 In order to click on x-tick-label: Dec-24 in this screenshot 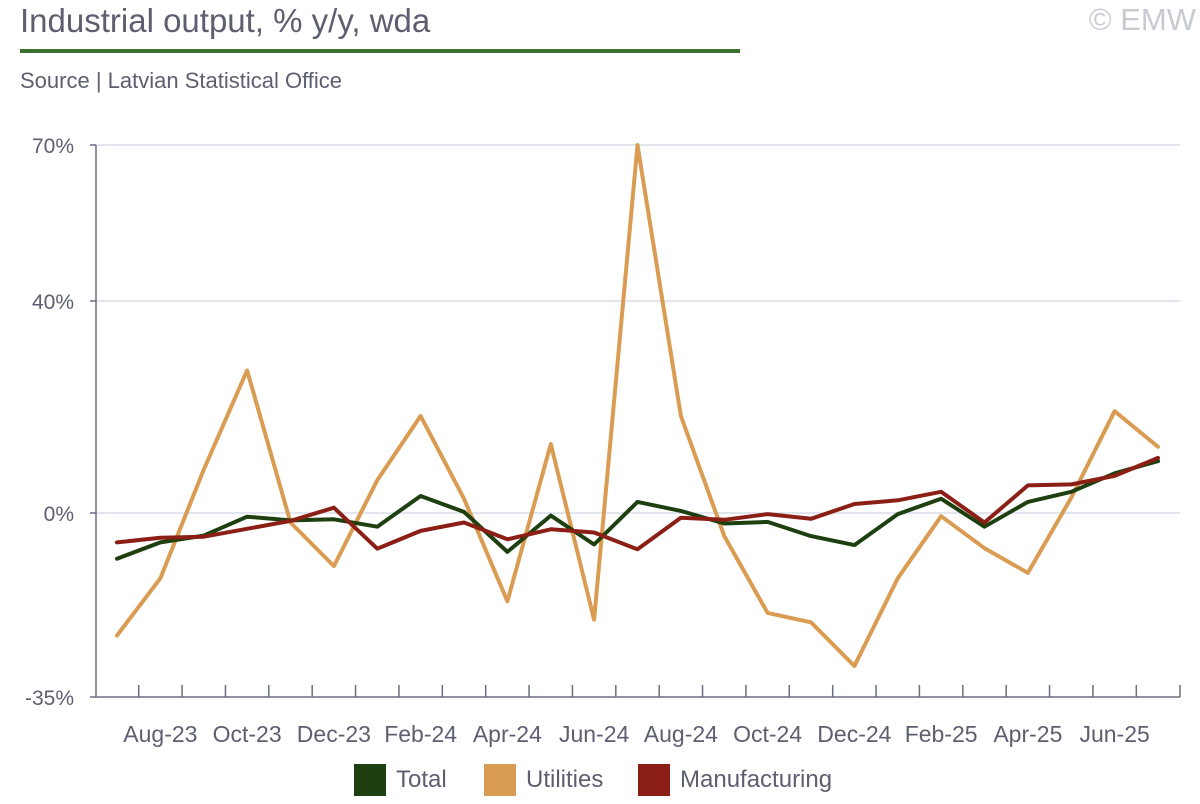, I will do `click(854, 734)`.